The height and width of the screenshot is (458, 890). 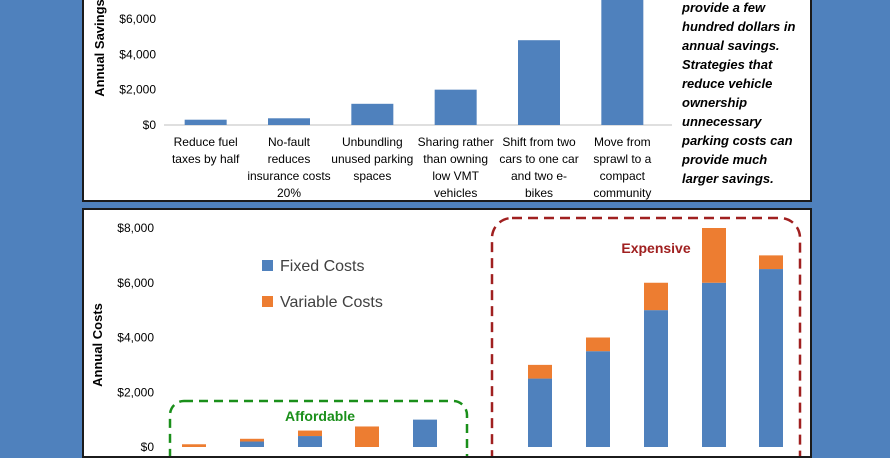 What do you see at coordinates (372, 176) in the screenshot?
I see `category-label: spaces` at bounding box center [372, 176].